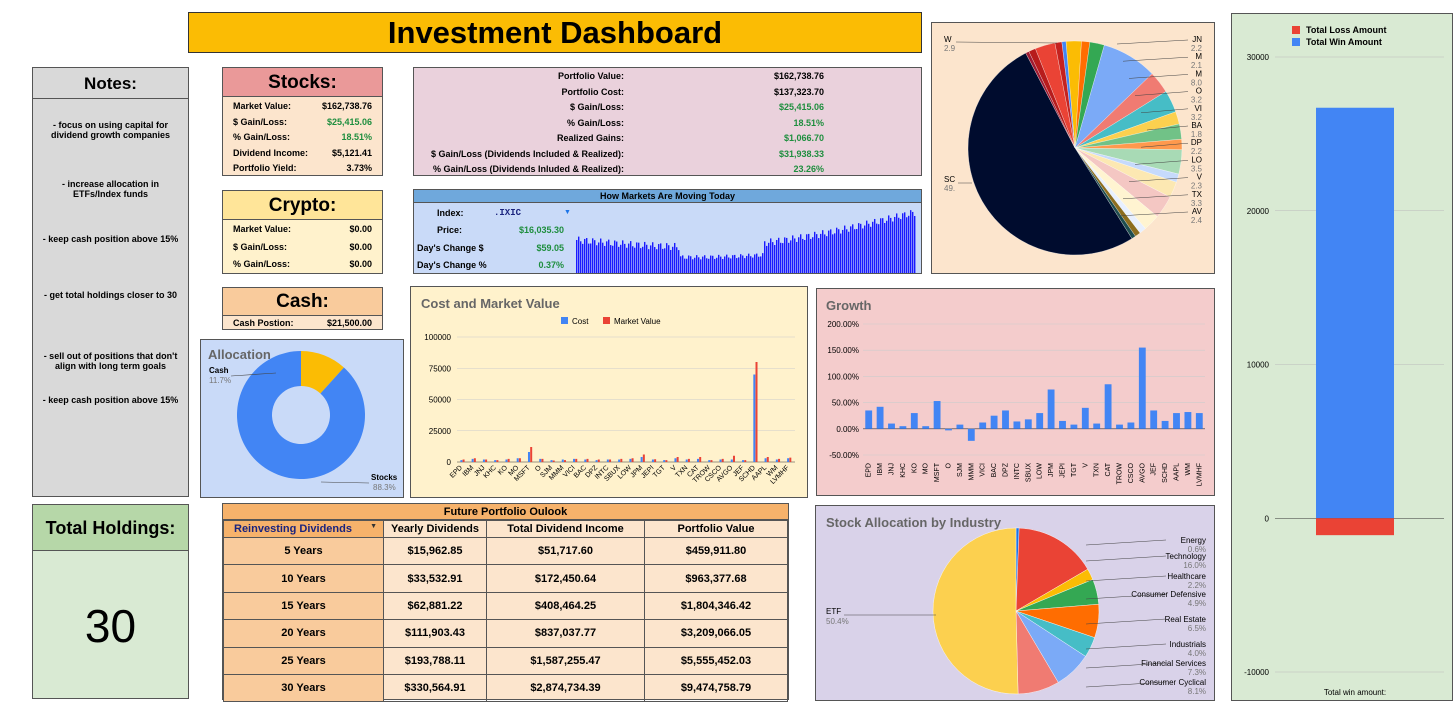  Describe the element at coordinates (716, 551) in the screenshot. I see `table-cell: $459,911.80` at that location.